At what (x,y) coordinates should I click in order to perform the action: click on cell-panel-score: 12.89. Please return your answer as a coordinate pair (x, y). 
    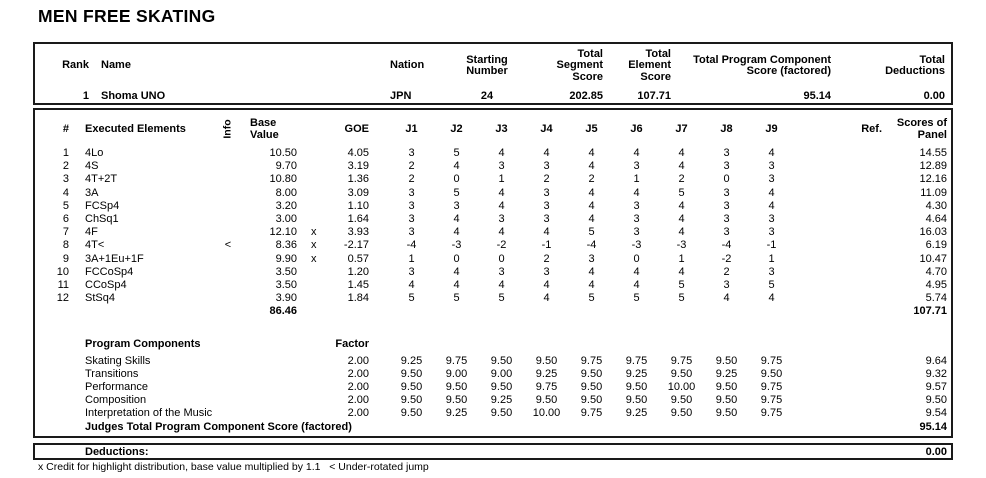
    Looking at the image, I should click on (933, 166).